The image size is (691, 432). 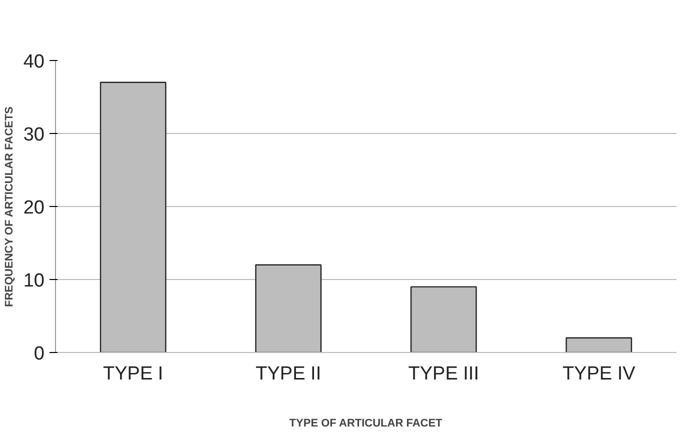 What do you see at coordinates (34, 135) in the screenshot?
I see `y-tick-label: 30` at bounding box center [34, 135].